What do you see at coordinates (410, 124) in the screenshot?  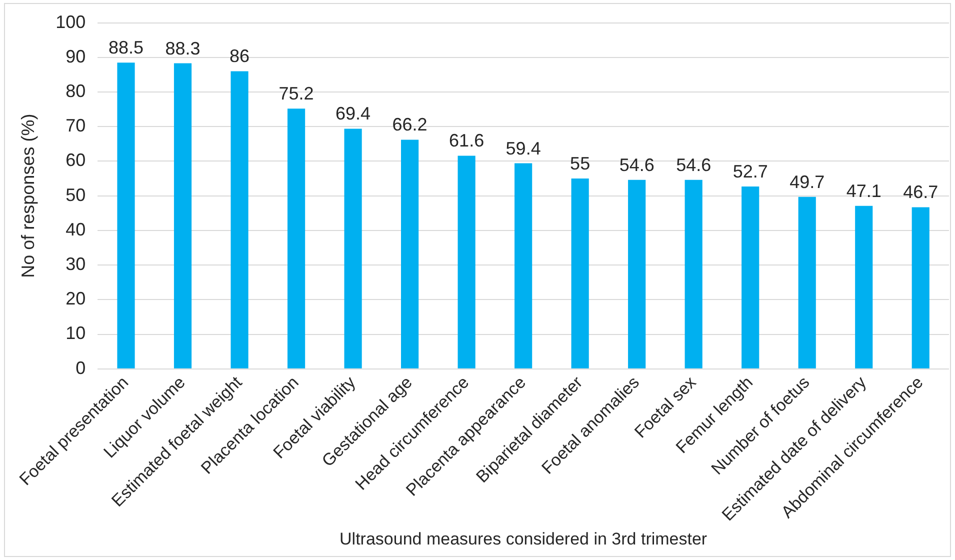 I see `data-label: 66.2` at bounding box center [410, 124].